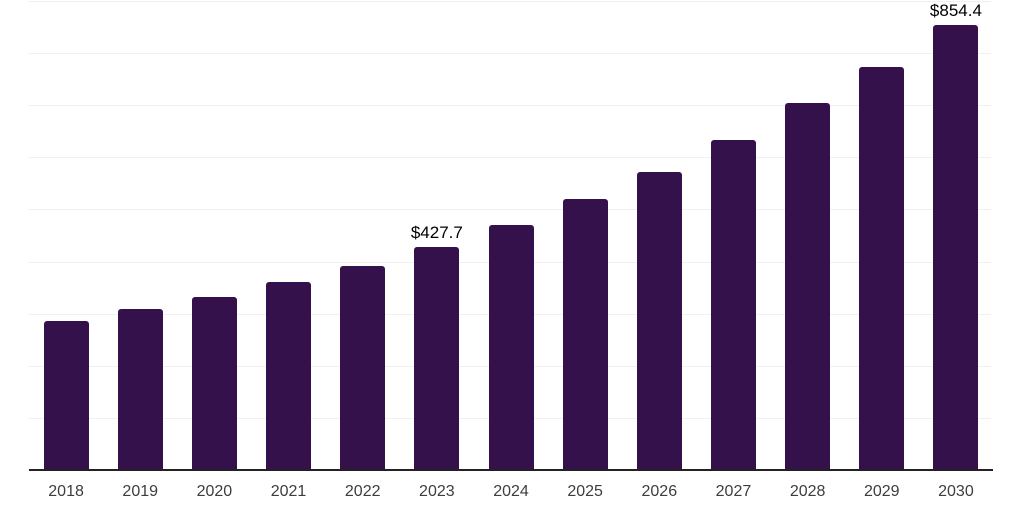 The height and width of the screenshot is (512, 1024). Describe the element at coordinates (140, 491) in the screenshot. I see `x-axis-label-2019: 2019` at that location.